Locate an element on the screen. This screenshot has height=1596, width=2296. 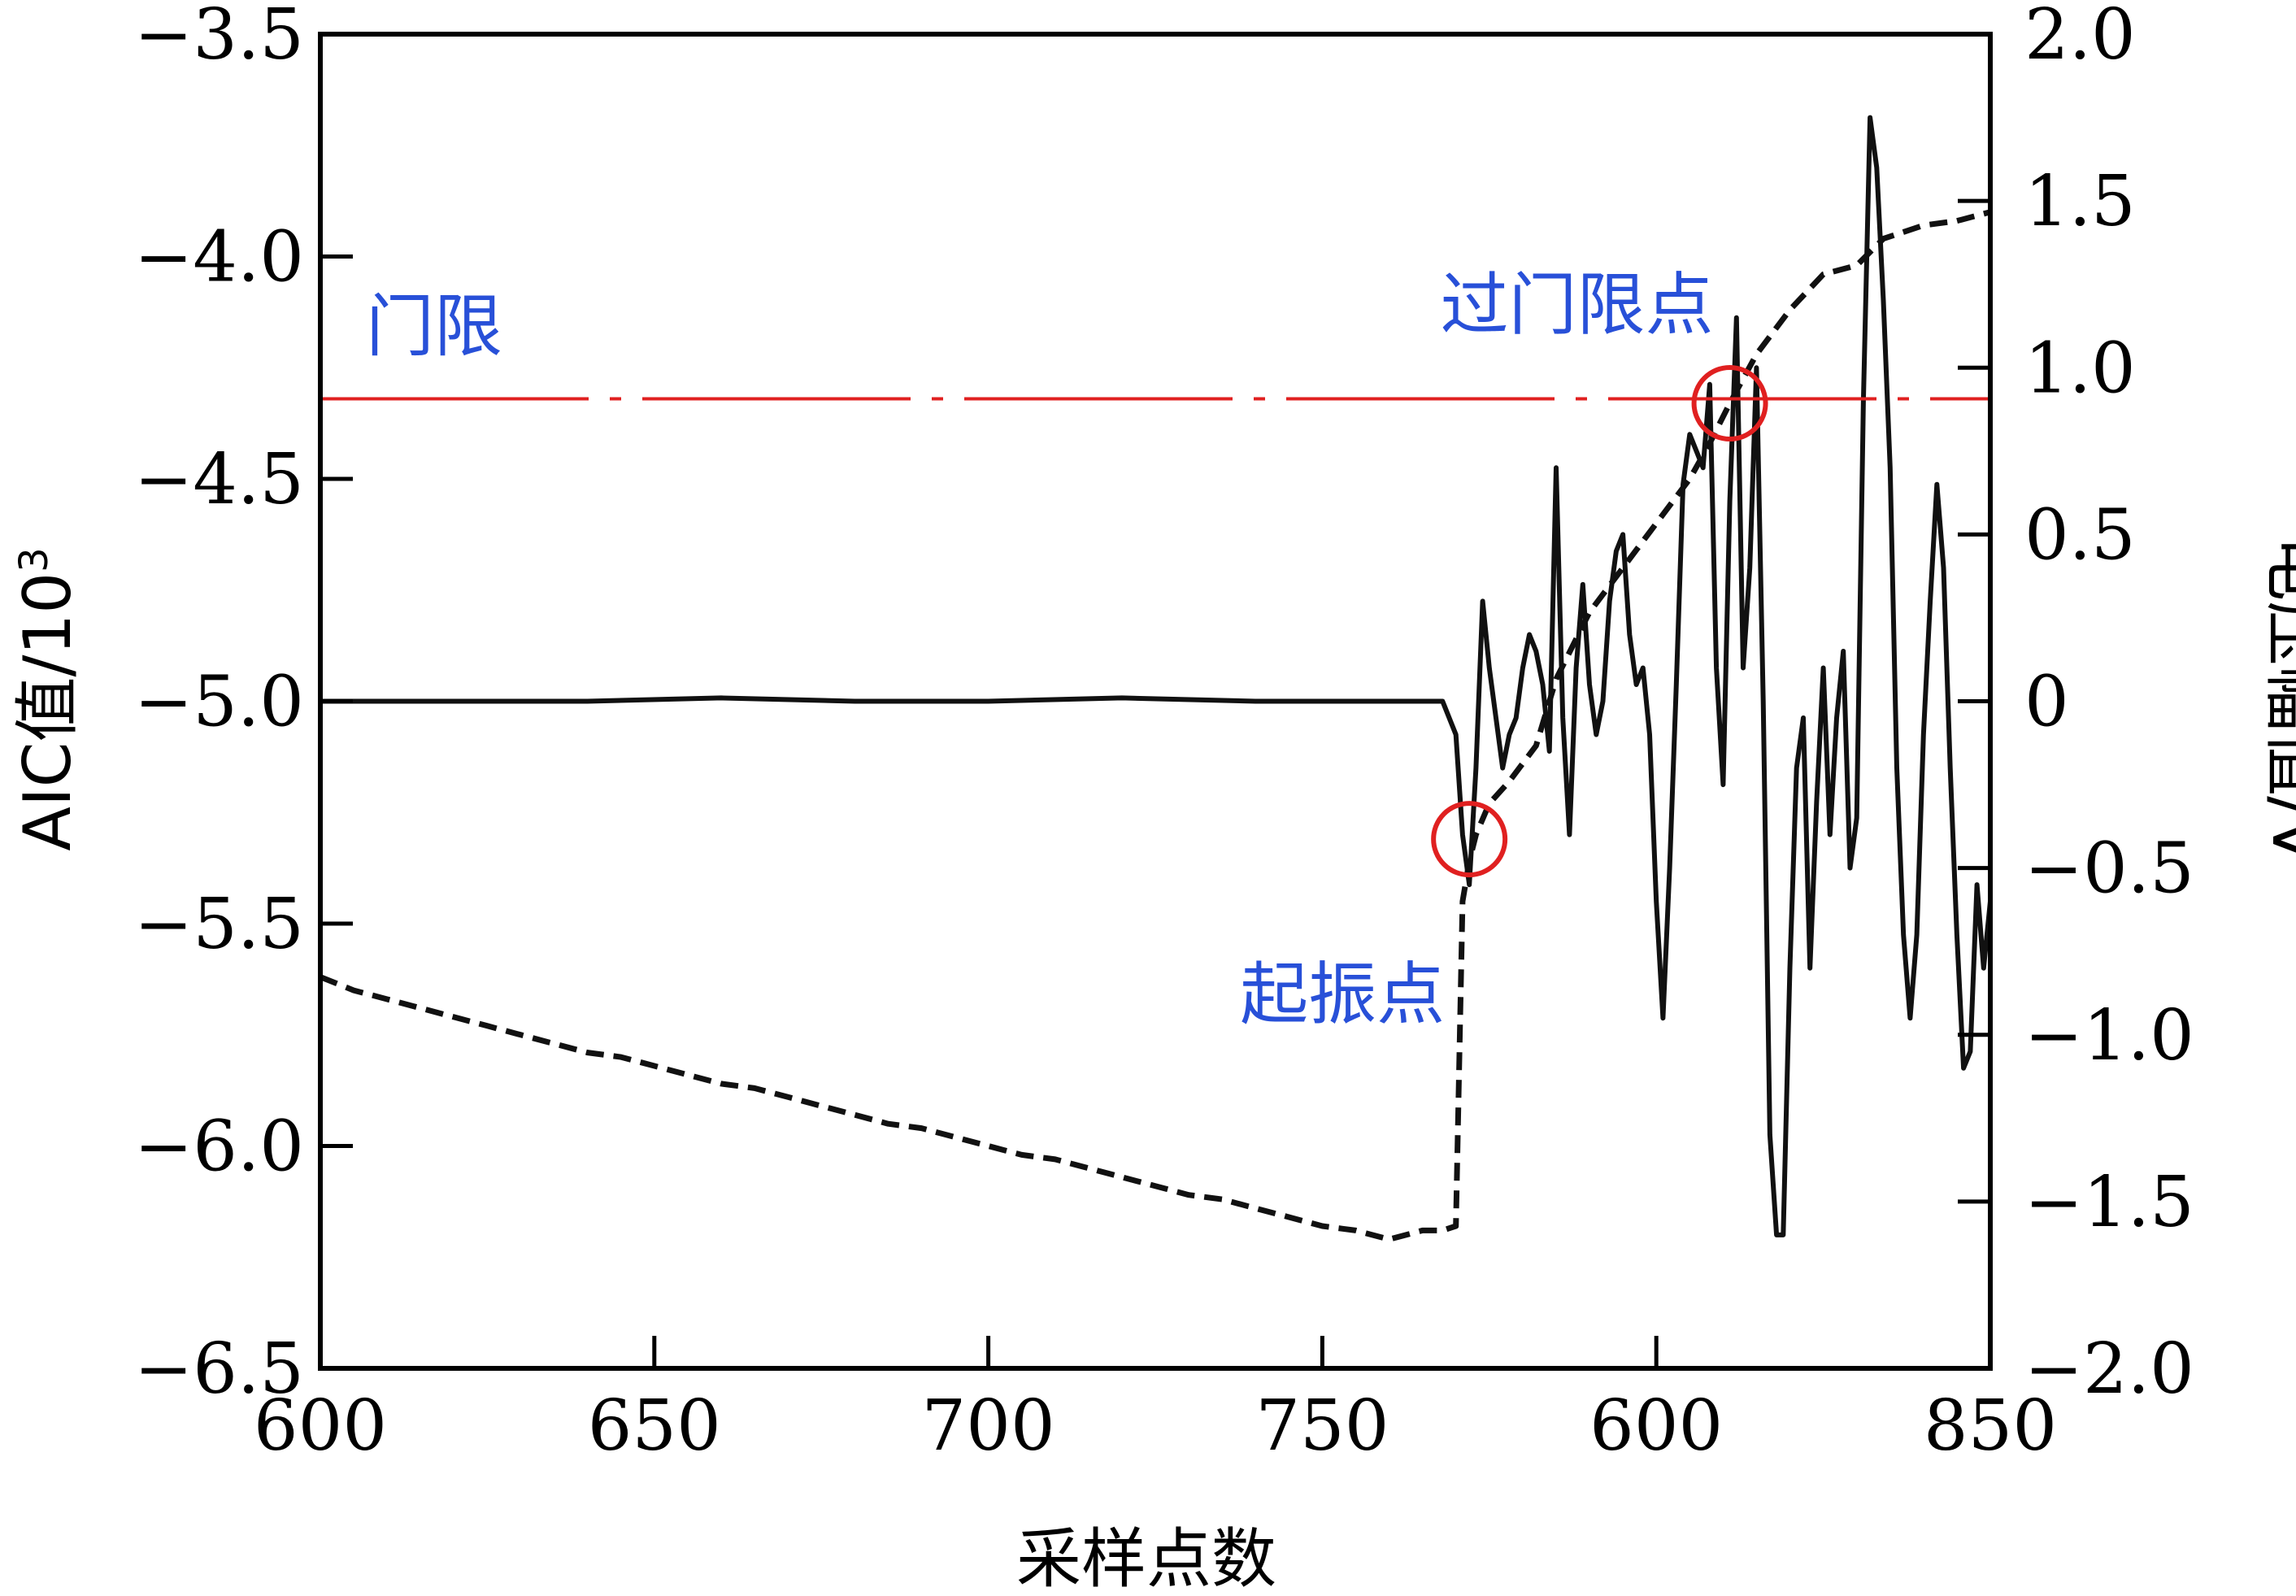
y-left-axis-title-text: AIC值/10 is located at coordinates (48, 711).